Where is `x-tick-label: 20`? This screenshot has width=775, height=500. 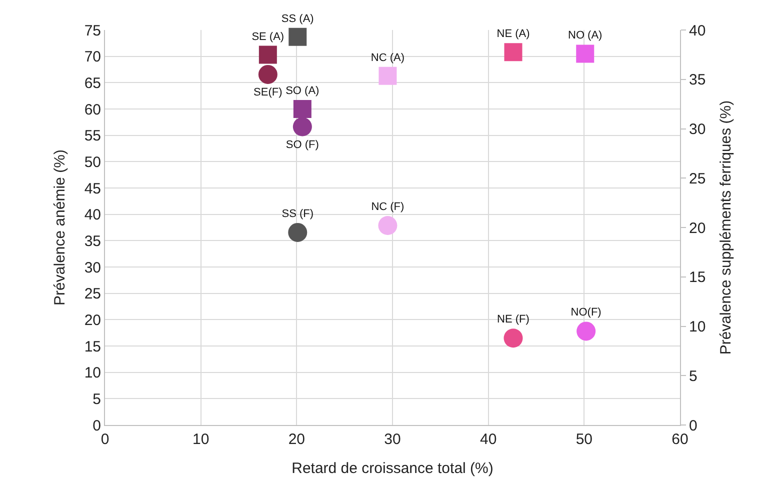
x-tick-label: 20 is located at coordinates (297, 439).